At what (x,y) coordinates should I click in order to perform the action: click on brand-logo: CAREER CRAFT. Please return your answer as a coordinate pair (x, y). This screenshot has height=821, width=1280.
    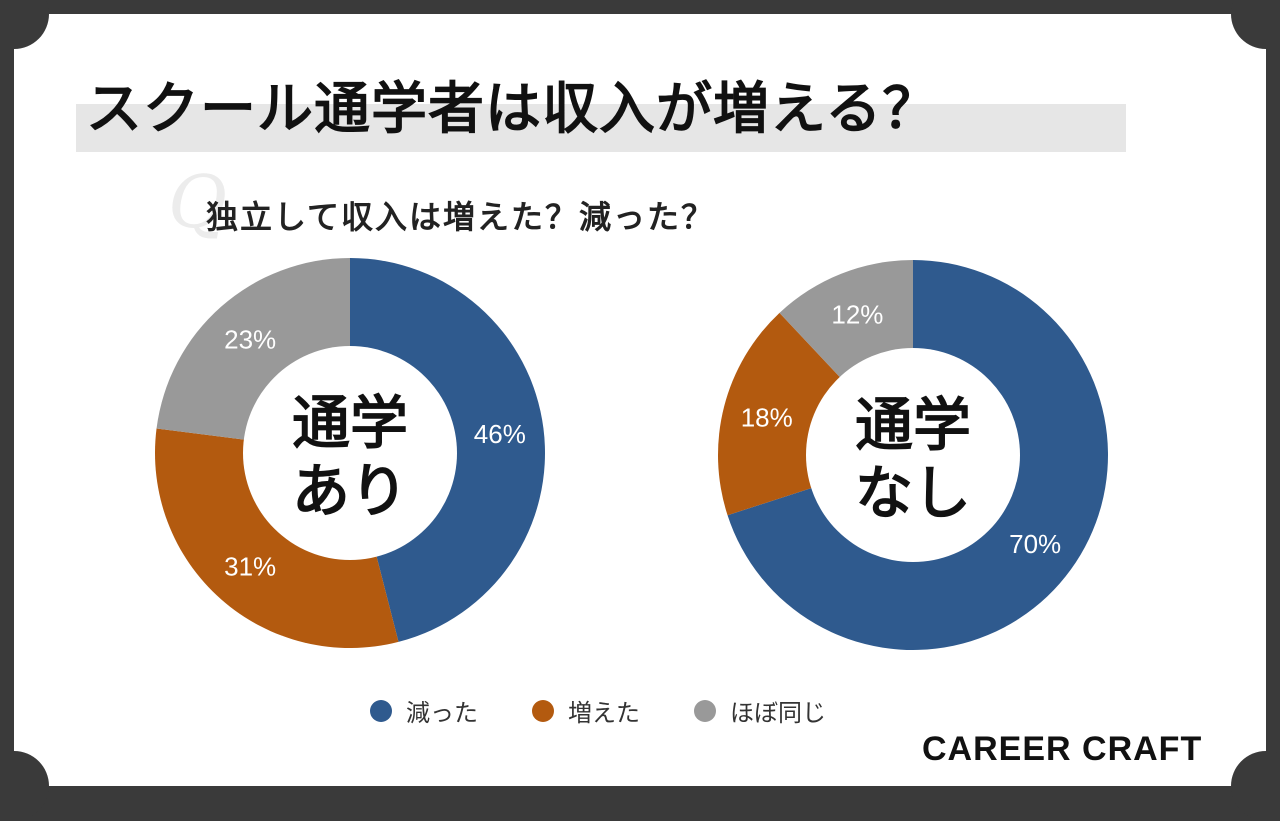
    Looking at the image, I should click on (1062, 749).